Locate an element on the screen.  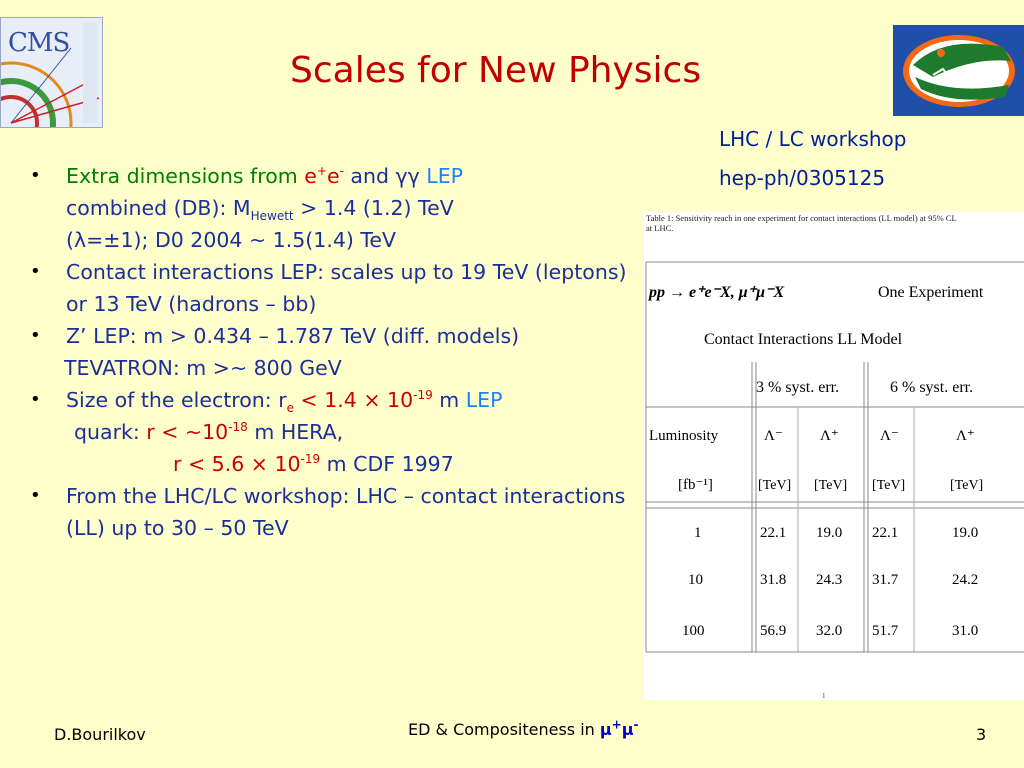
table-row: 1 22.1 19.0 22.1 19.0 is located at coordinates (836, 533).